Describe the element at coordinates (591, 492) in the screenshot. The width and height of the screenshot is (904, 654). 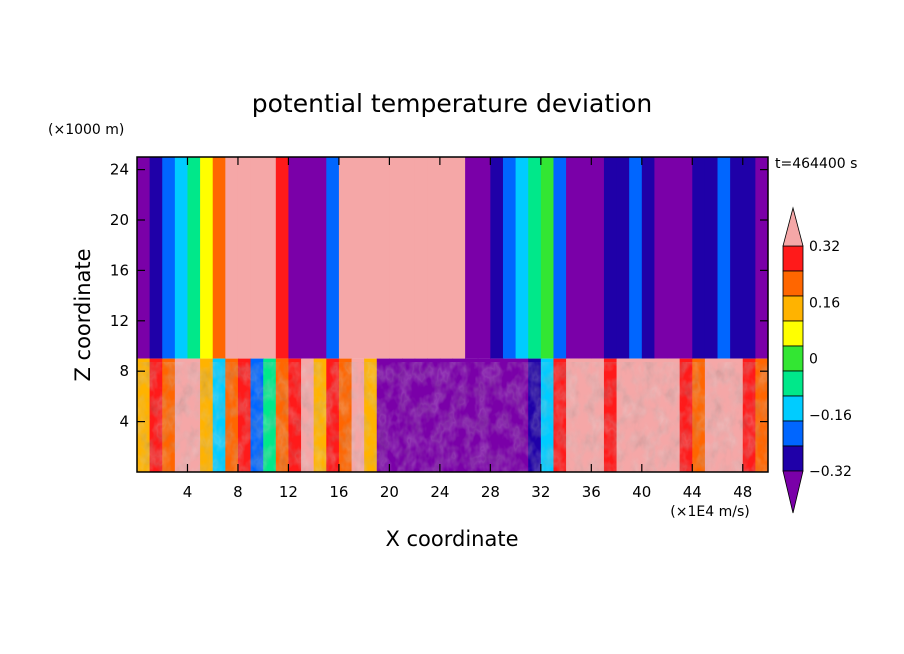
I see `x-tick-label-36: 36` at that location.